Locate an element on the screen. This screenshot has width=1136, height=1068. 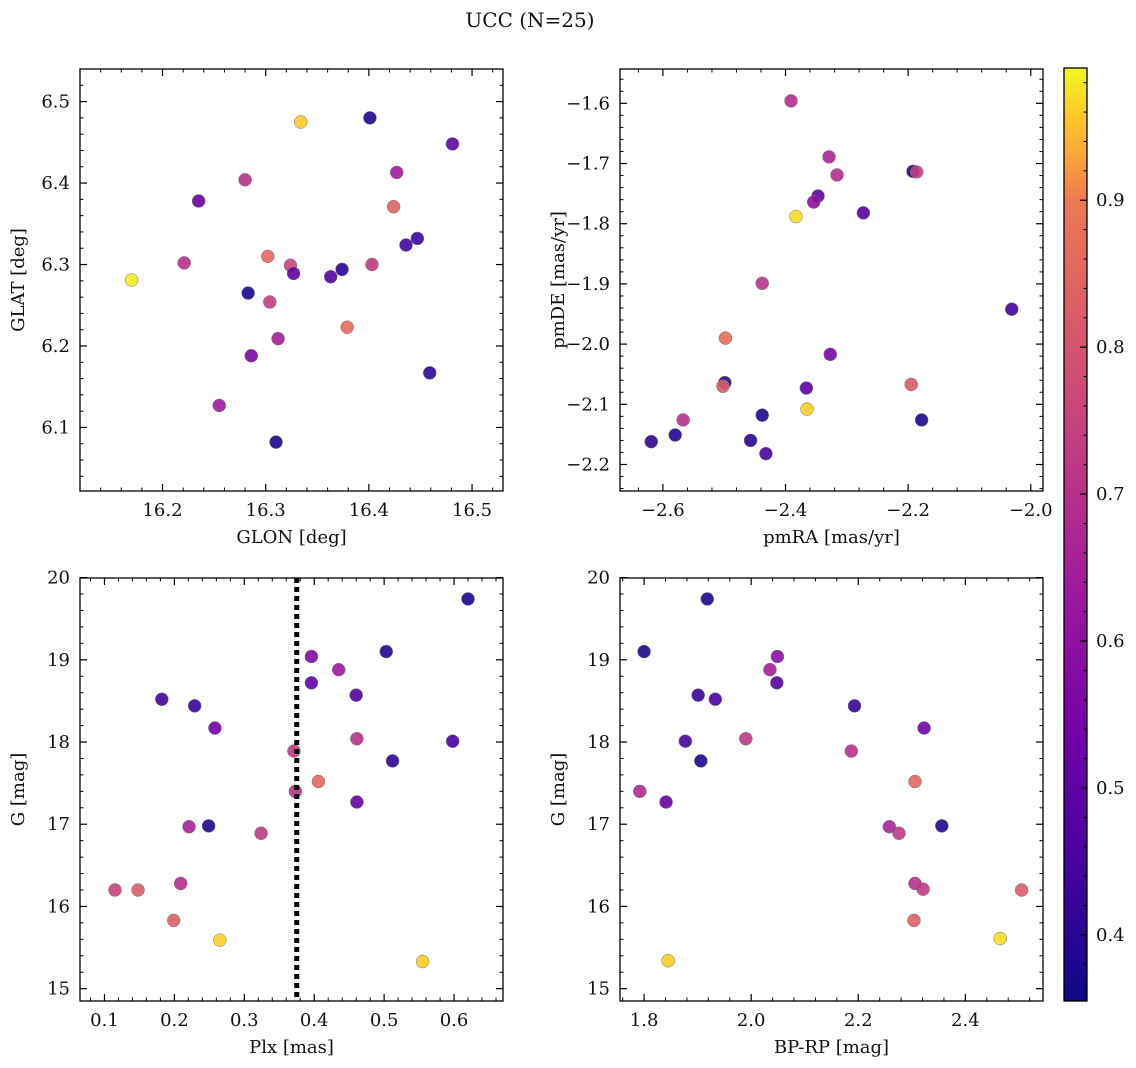
x-tick-label: 0.5 is located at coordinates (384, 1020).